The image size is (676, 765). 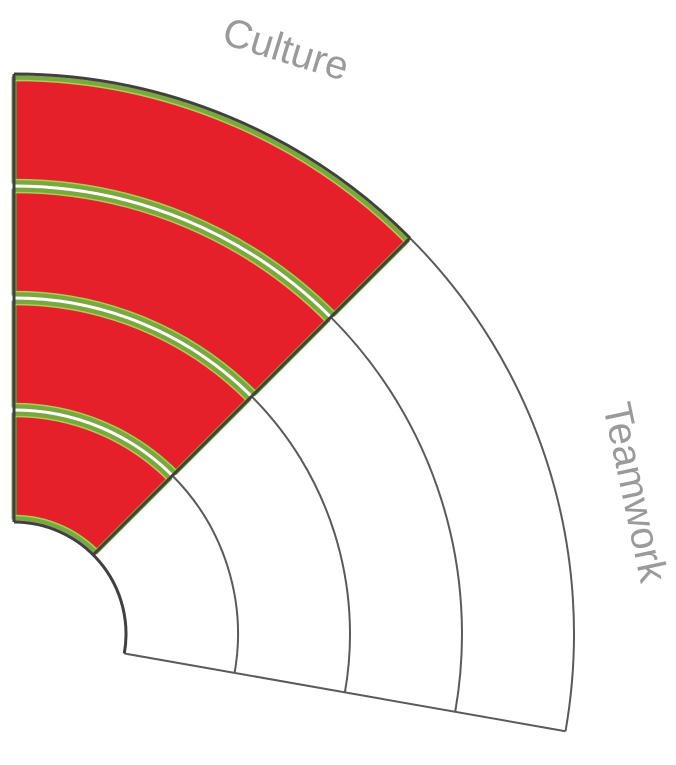 I want to click on teamwork-bottom-edge, so click(x=345, y=692).